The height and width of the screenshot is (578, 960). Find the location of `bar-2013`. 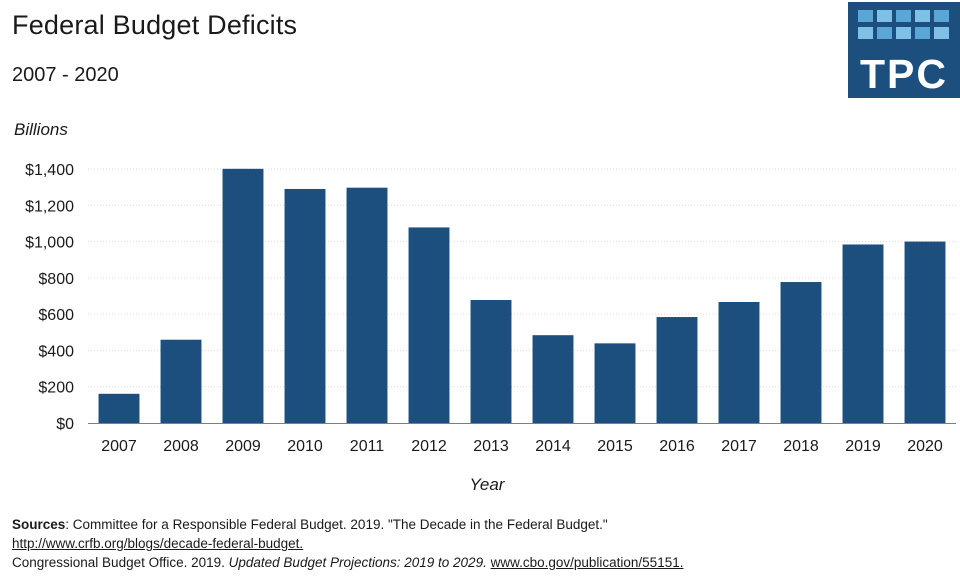

bar-2013 is located at coordinates (491, 361).